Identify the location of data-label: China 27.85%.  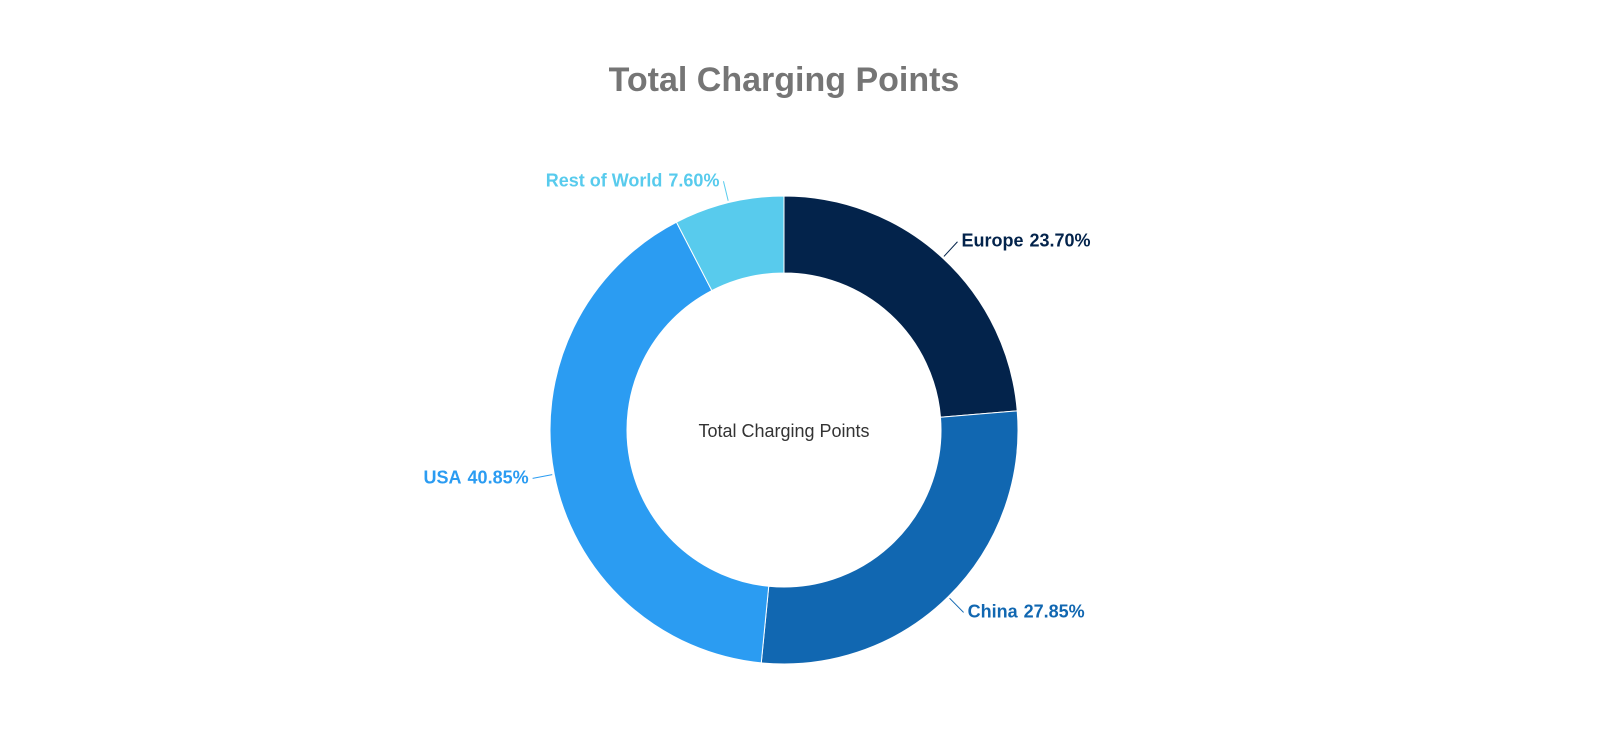
(1026, 611).